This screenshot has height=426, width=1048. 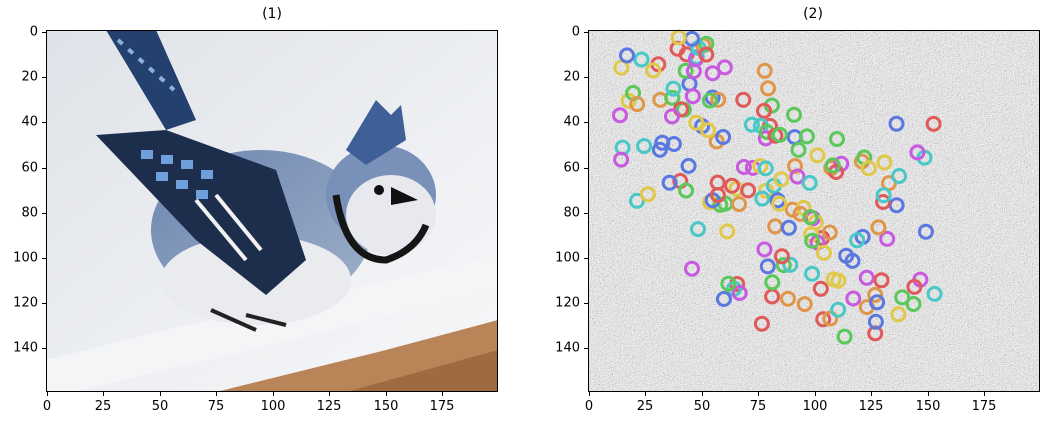 What do you see at coordinates (645, 406) in the screenshot?
I see `x-tick-label: 25` at bounding box center [645, 406].